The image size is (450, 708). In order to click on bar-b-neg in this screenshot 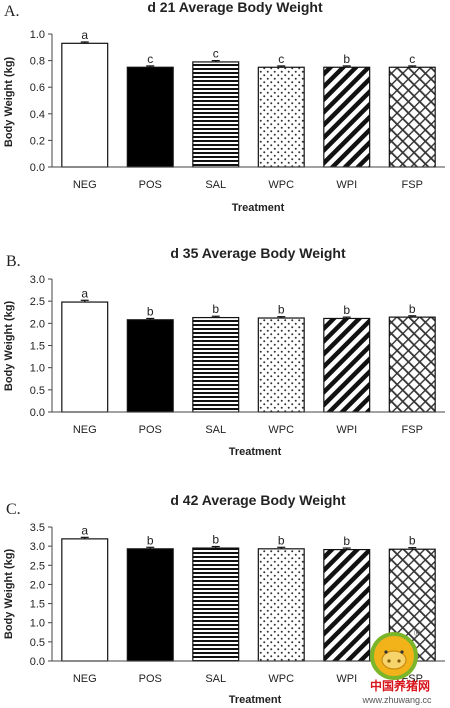, I will do `click(85, 357)`.